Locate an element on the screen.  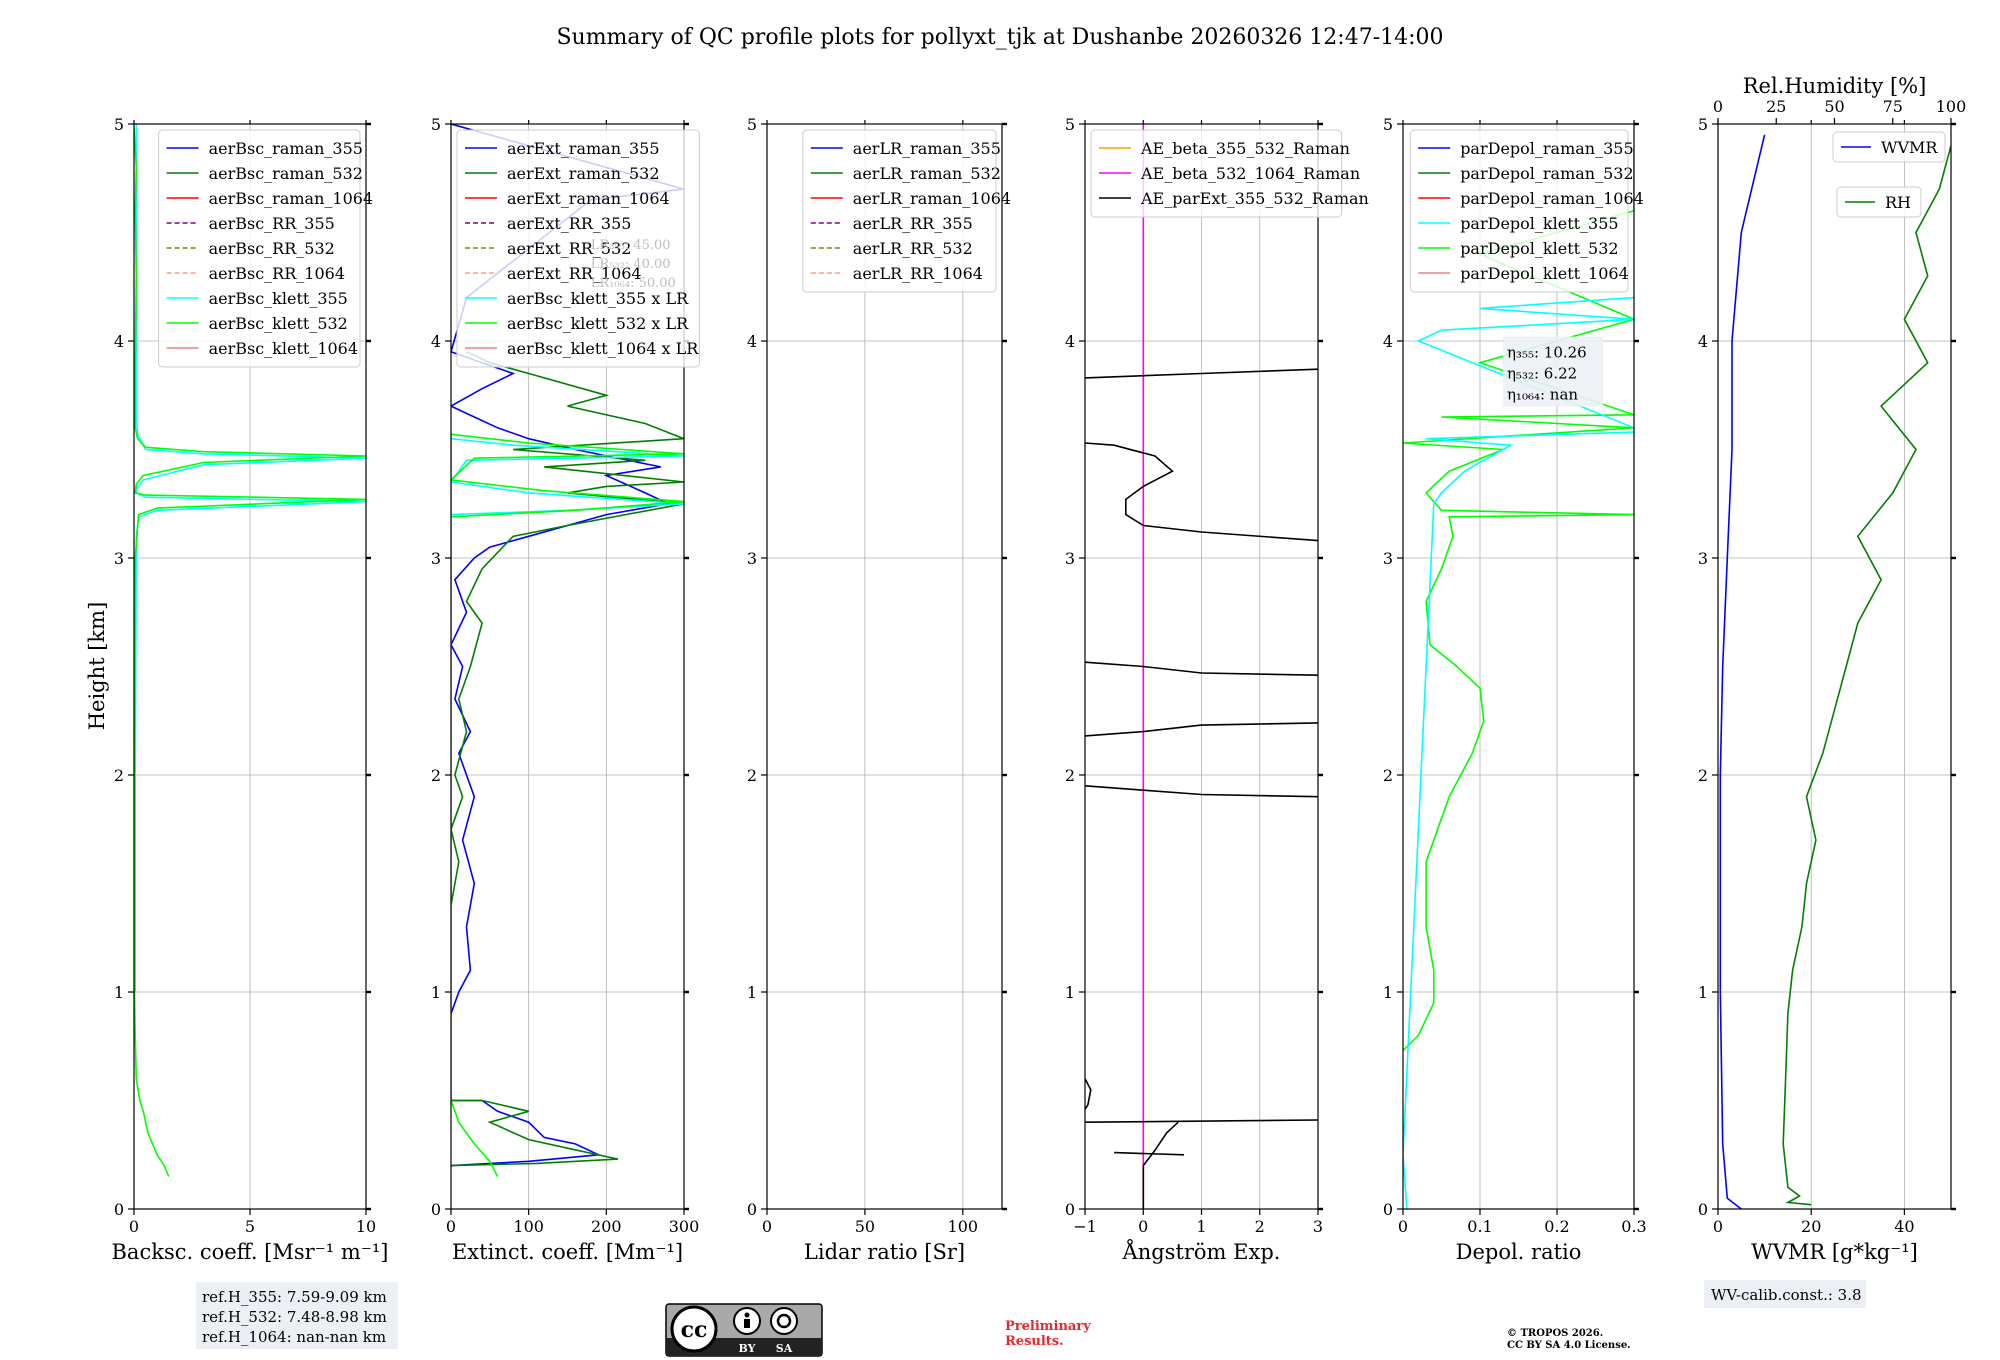
x-tick-label: 1 is located at coordinates (1201, 1226).